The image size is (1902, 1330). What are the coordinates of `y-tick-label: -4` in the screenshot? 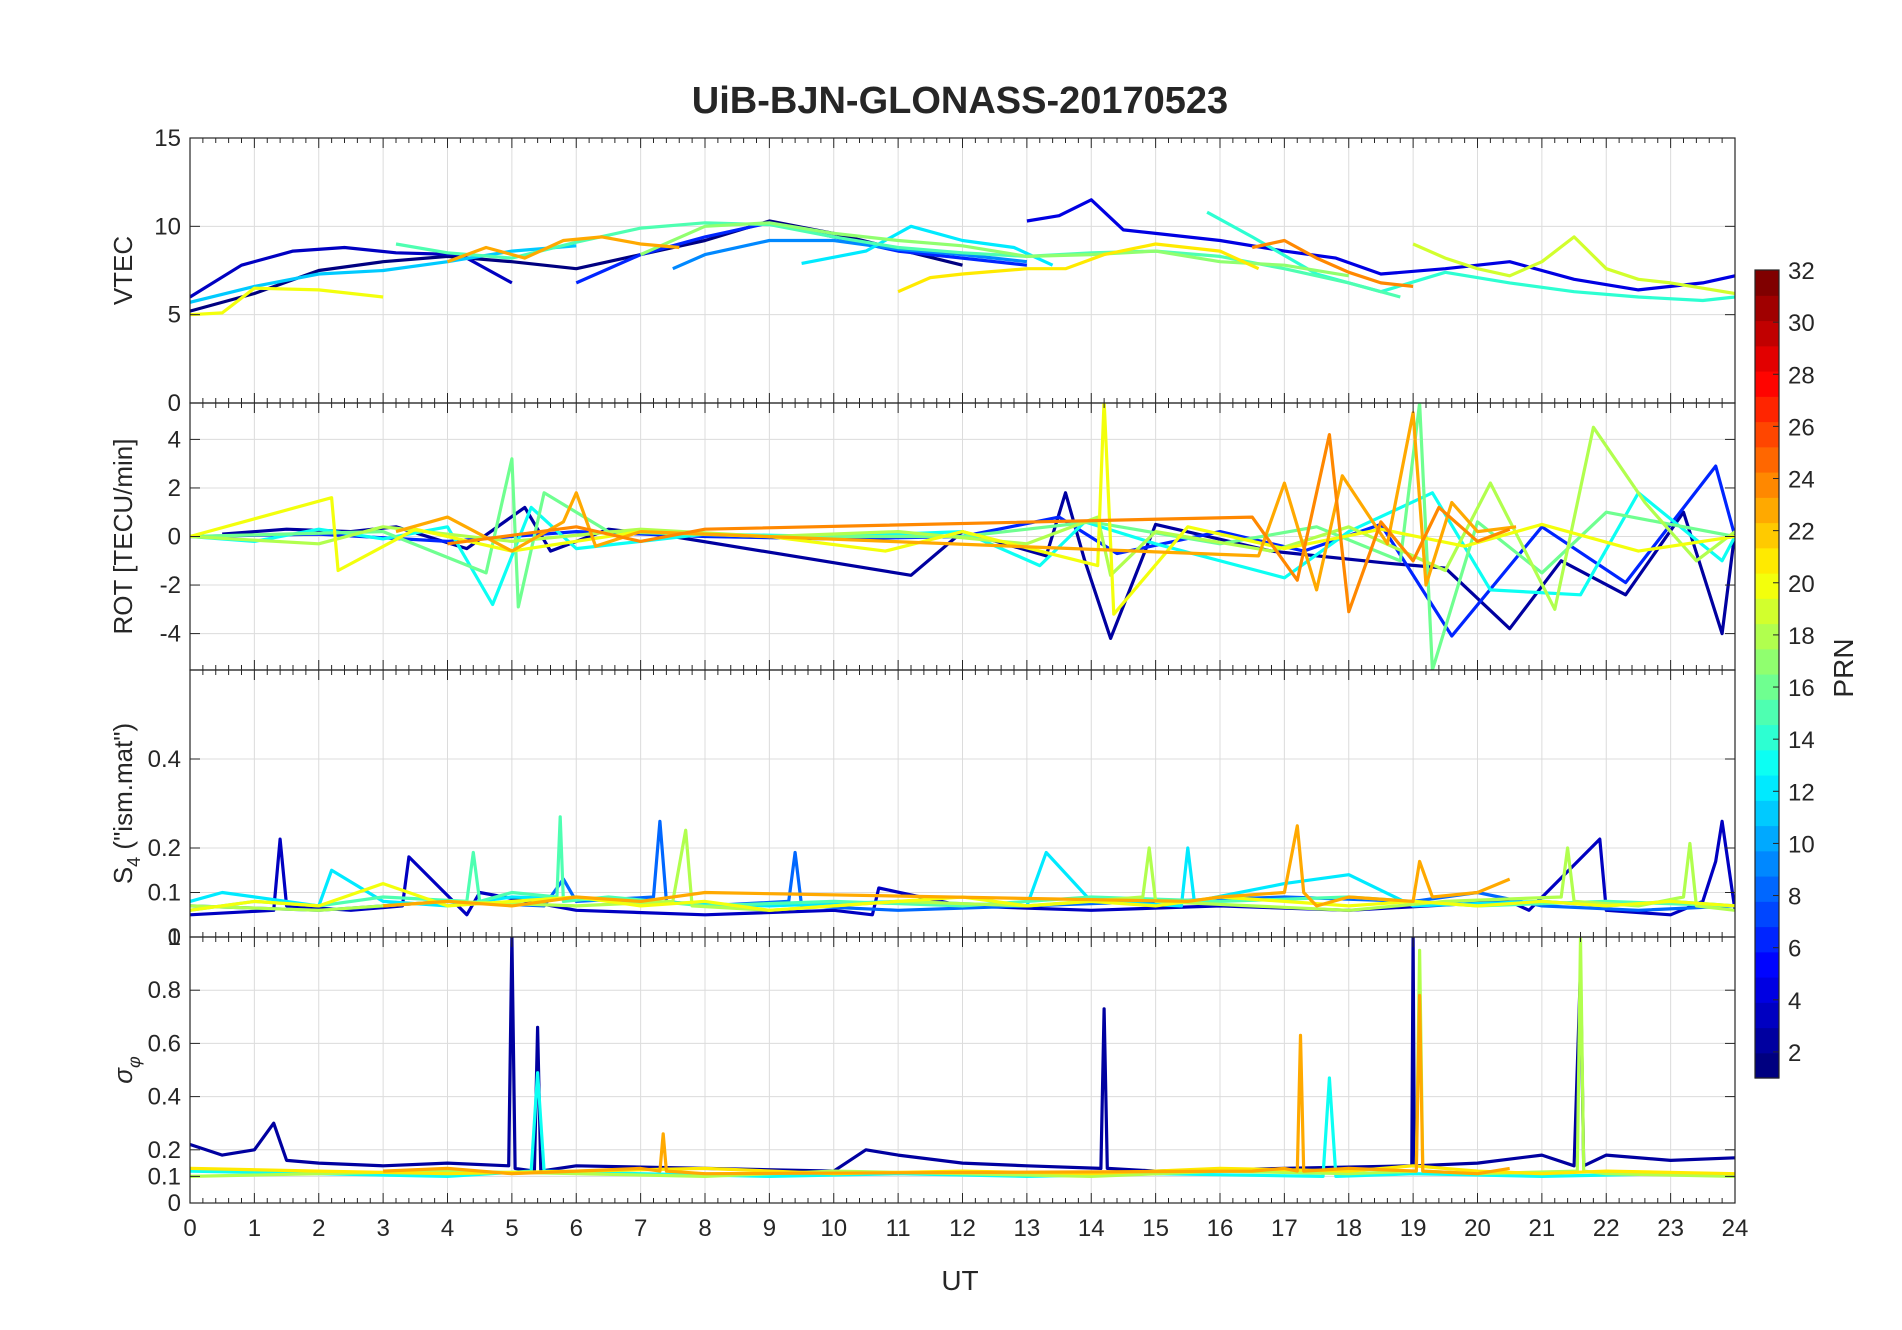 It's located at (170, 634).